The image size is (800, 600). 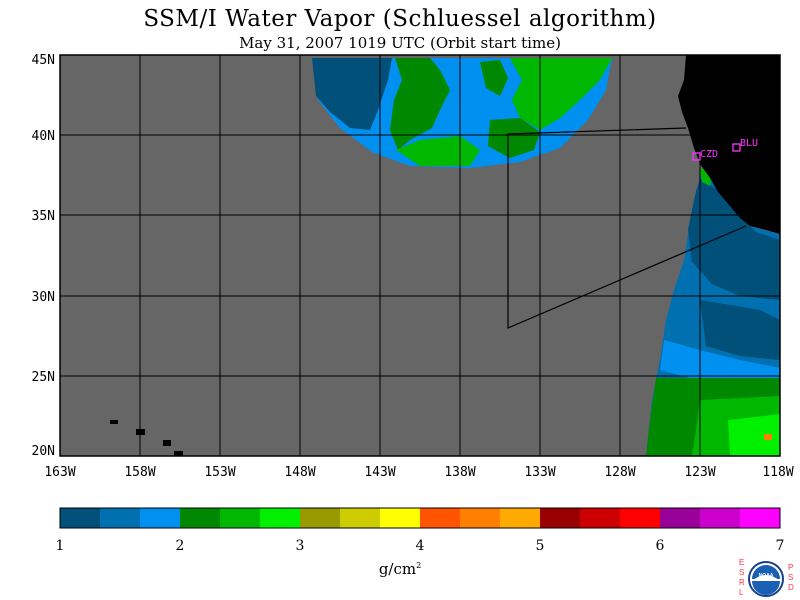 What do you see at coordinates (43, 451) in the screenshot?
I see `lat-label: 20N` at bounding box center [43, 451].